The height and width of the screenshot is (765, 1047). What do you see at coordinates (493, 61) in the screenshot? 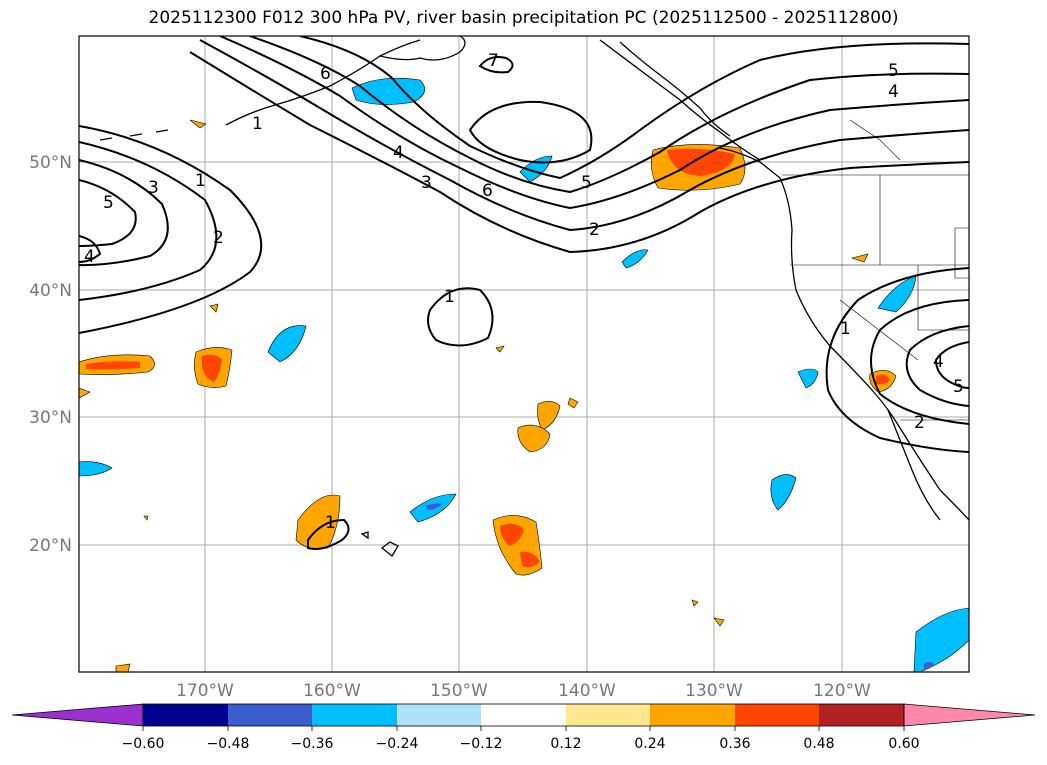
I see `contour-label: 7` at bounding box center [493, 61].